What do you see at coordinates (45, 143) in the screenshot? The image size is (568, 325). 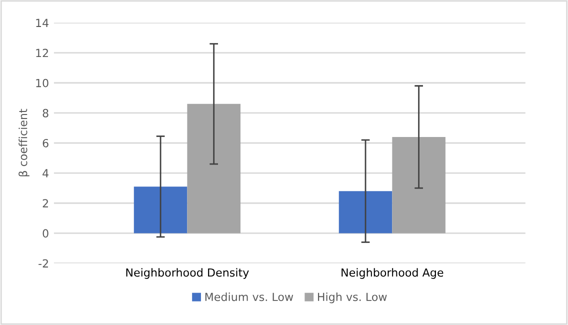 I see `y-tick-label: 6` at bounding box center [45, 143].